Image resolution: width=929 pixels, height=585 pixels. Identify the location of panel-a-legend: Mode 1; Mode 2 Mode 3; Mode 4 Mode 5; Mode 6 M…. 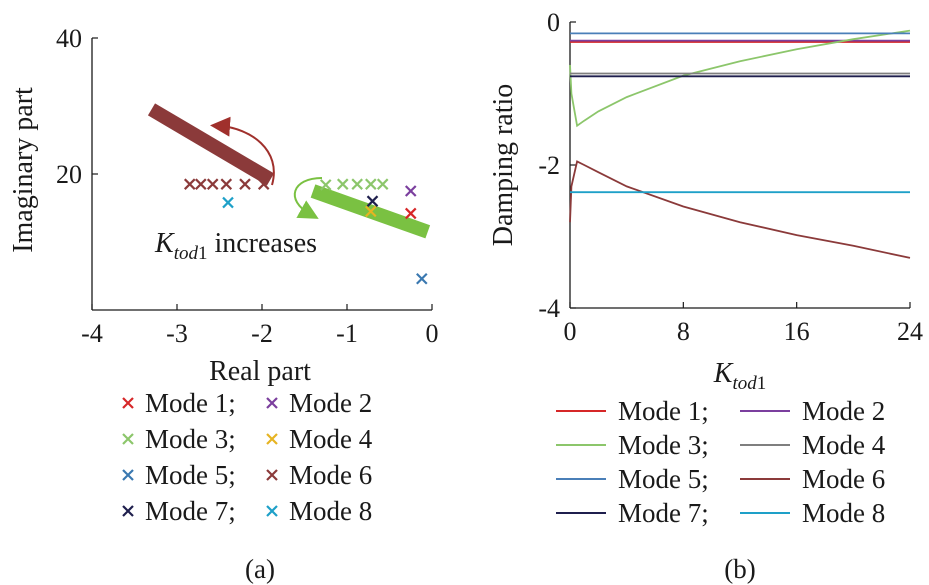
(247, 457).